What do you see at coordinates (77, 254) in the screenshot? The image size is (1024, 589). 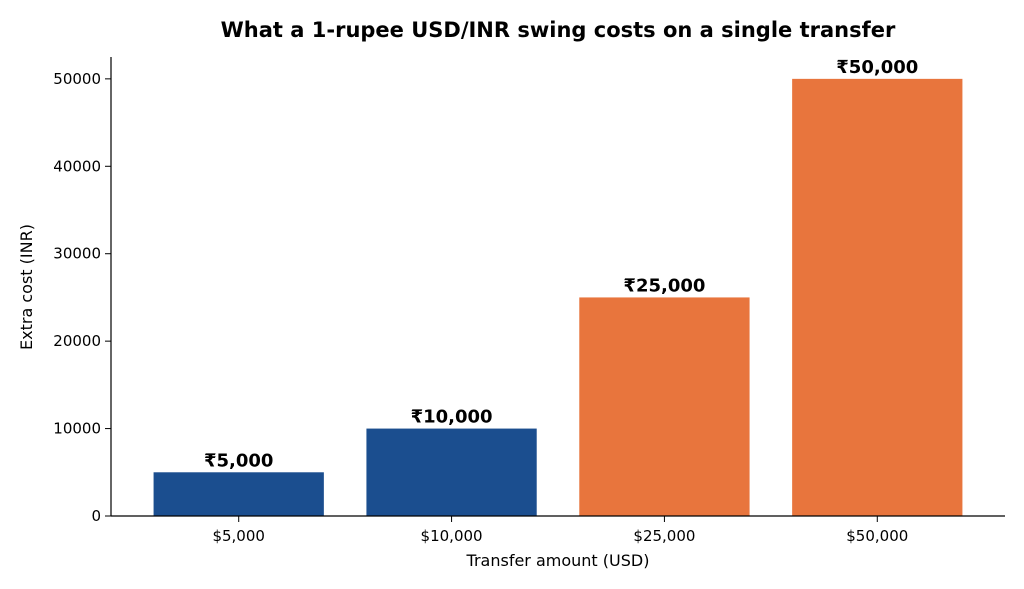 I see `y-tick-label: 30000` at bounding box center [77, 254].